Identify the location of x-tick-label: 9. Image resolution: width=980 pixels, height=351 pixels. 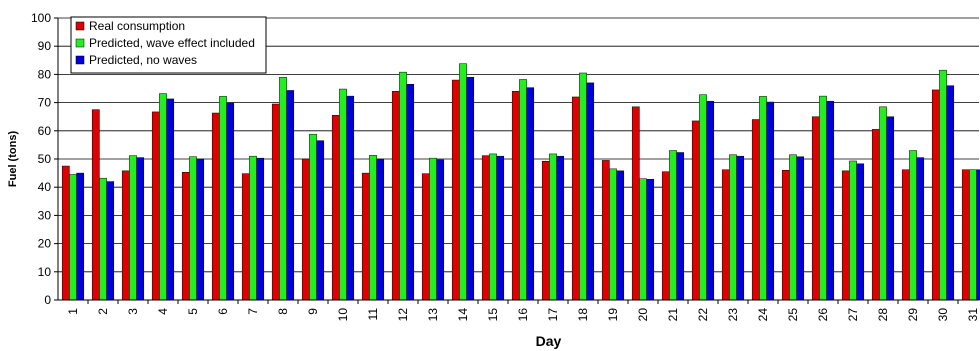
(313, 311).